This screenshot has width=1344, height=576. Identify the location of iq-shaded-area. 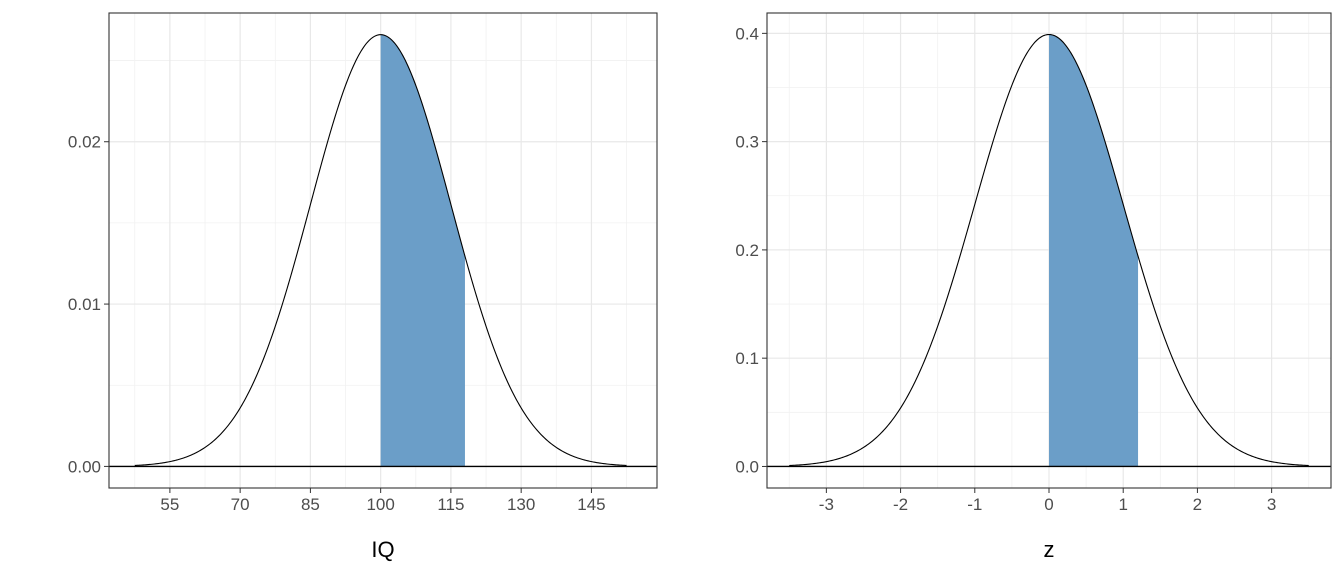
(422, 250).